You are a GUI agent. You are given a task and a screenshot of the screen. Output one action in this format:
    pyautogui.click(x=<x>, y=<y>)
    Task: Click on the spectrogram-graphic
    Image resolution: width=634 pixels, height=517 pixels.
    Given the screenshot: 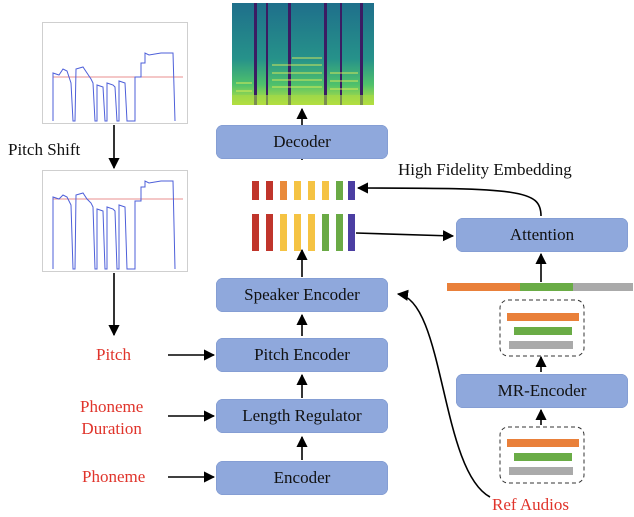 What is the action you would take?
    pyautogui.click(x=303, y=54)
    